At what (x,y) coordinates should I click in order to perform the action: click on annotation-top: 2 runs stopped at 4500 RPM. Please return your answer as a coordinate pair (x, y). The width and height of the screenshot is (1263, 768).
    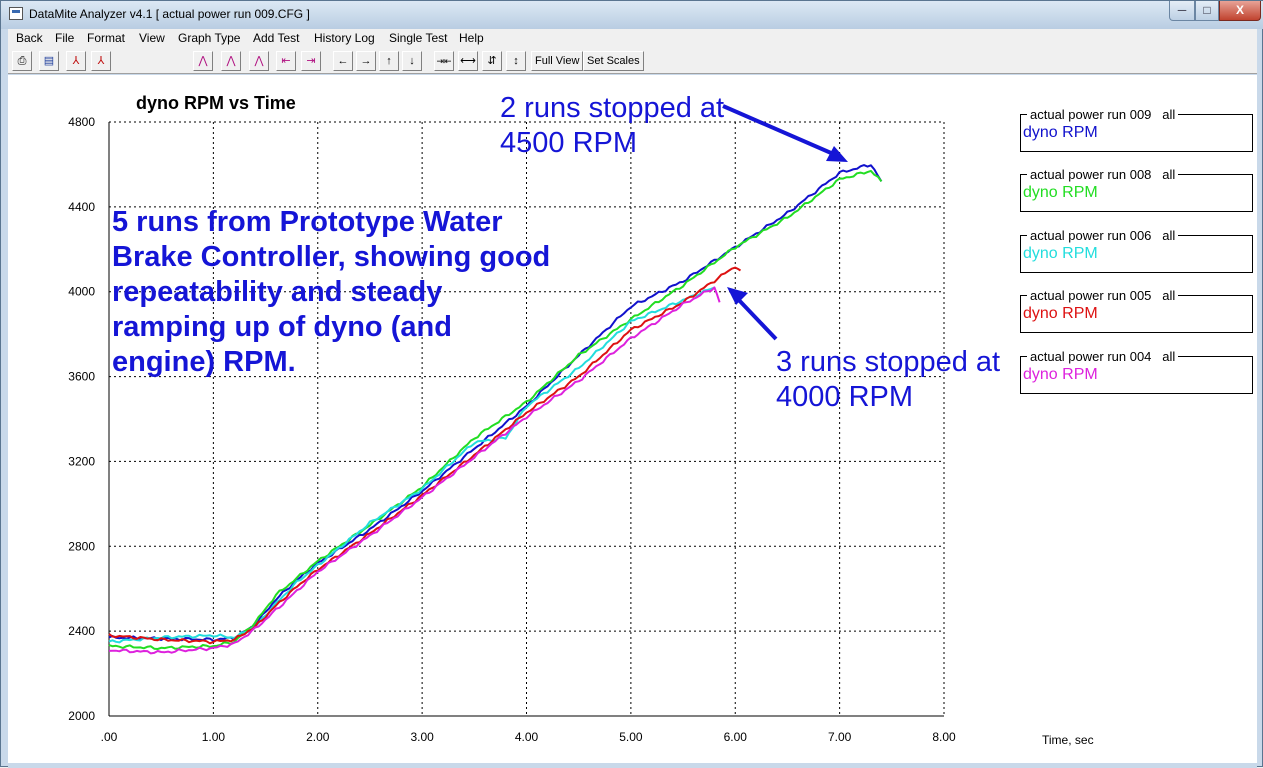
    Looking at the image, I should click on (612, 125).